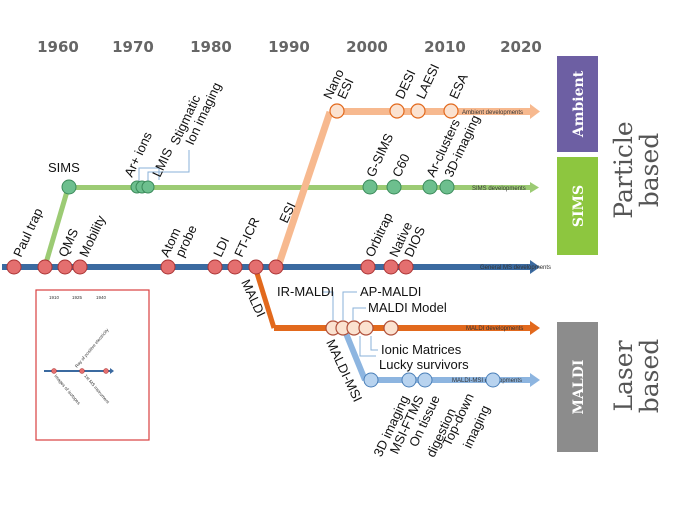 Image resolution: width=700 pixels, height=513 pixels. What do you see at coordinates (92, 236) in the screenshot?
I see `label-mobility: Mobility` at bounding box center [92, 236].